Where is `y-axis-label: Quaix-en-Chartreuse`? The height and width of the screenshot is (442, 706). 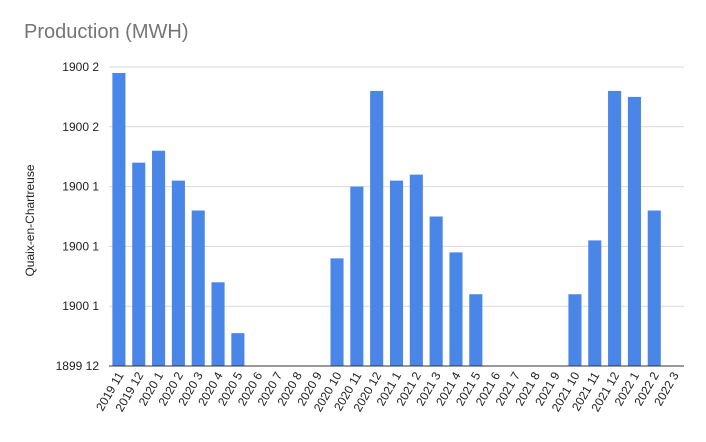
y-axis-label: Quaix-en-Chartreuse is located at coordinates (30, 220).